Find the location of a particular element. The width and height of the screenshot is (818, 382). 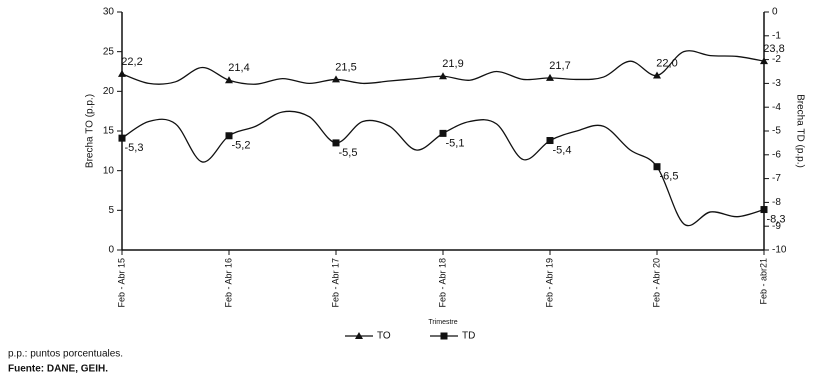

y-tick-label: 5 is located at coordinates (111, 210).